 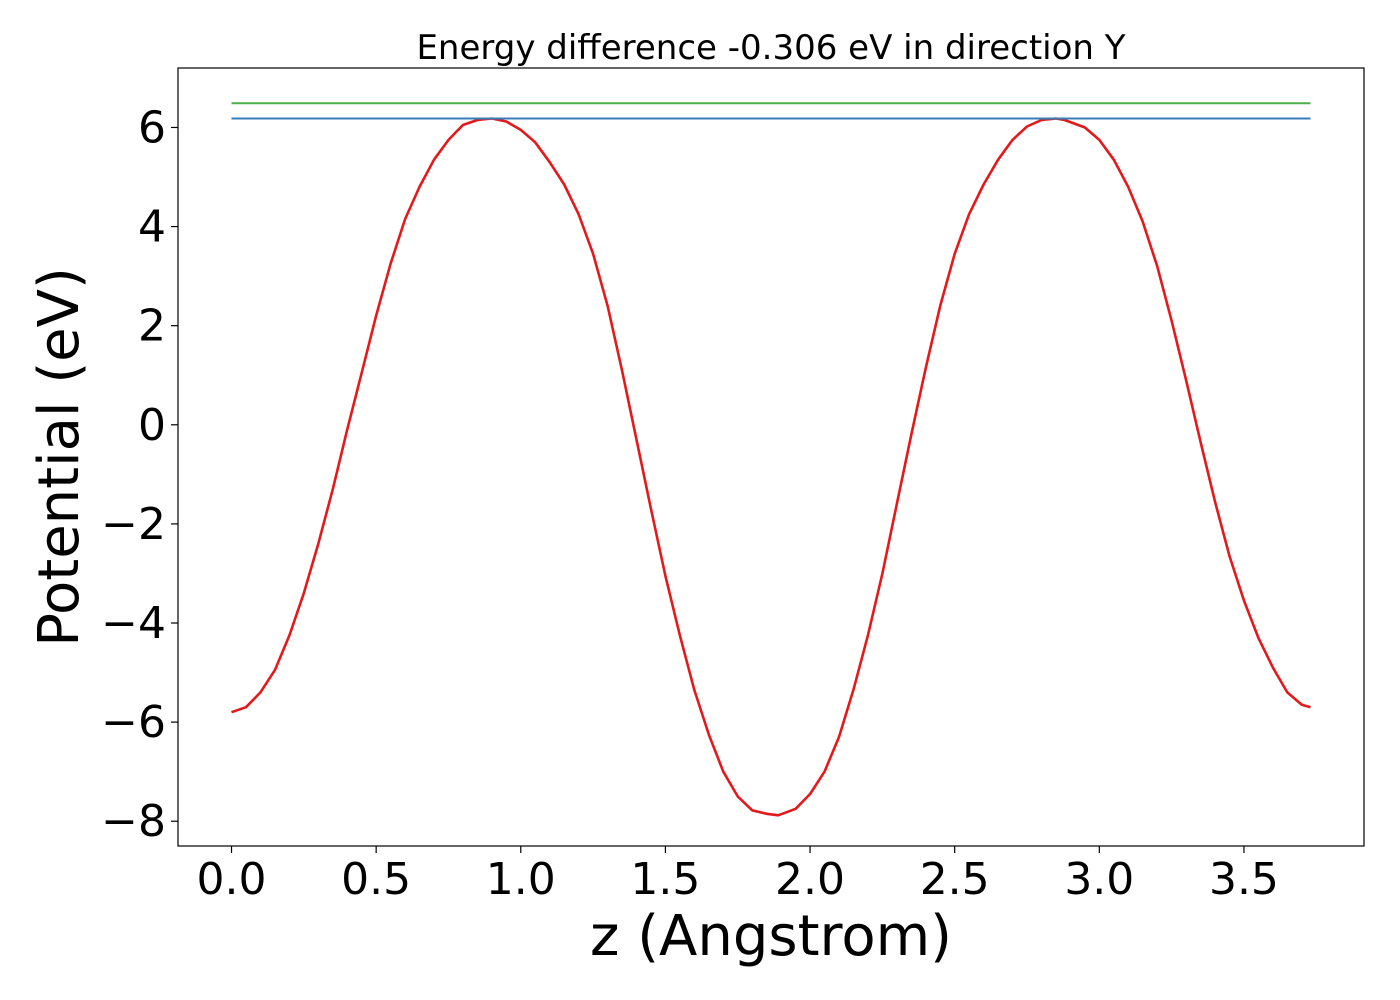 I want to click on x-tick-label: 3.5, so click(x=1244, y=879).